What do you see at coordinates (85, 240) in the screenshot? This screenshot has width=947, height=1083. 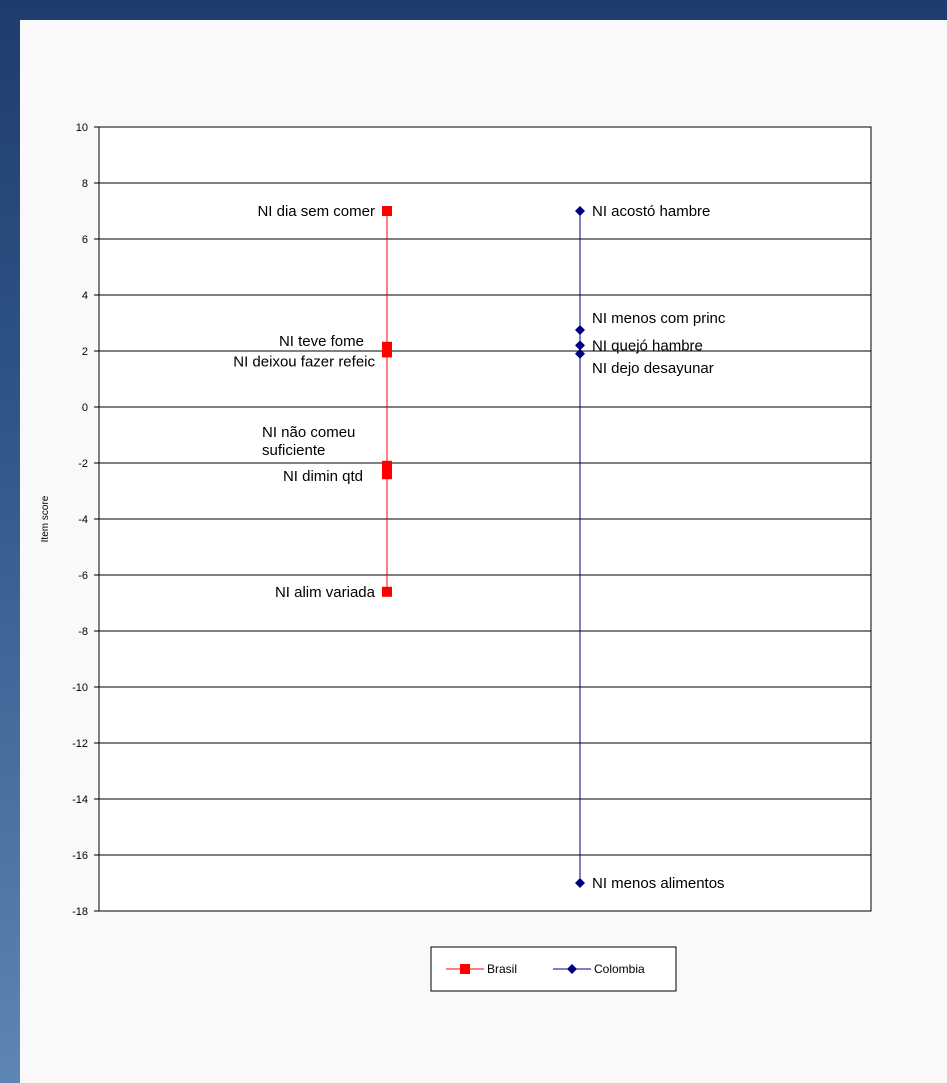 I see `y-tick-label: 6` at bounding box center [85, 240].